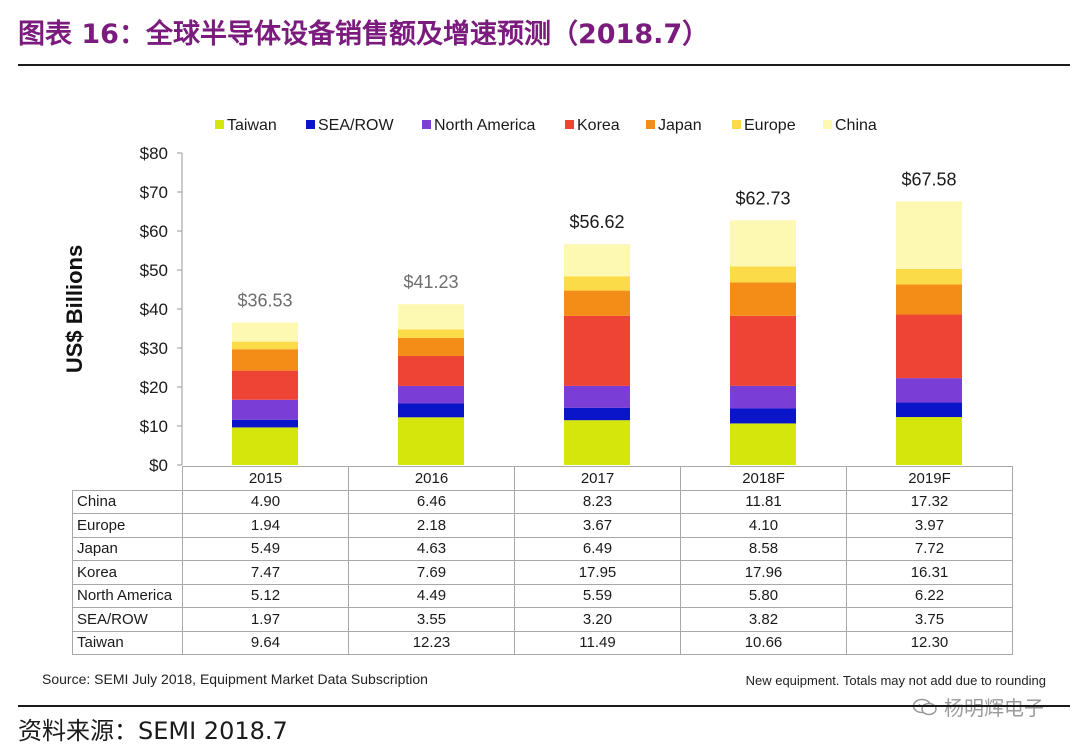 The image size is (1080, 752). I want to click on table-cell: 17.96, so click(763, 572).